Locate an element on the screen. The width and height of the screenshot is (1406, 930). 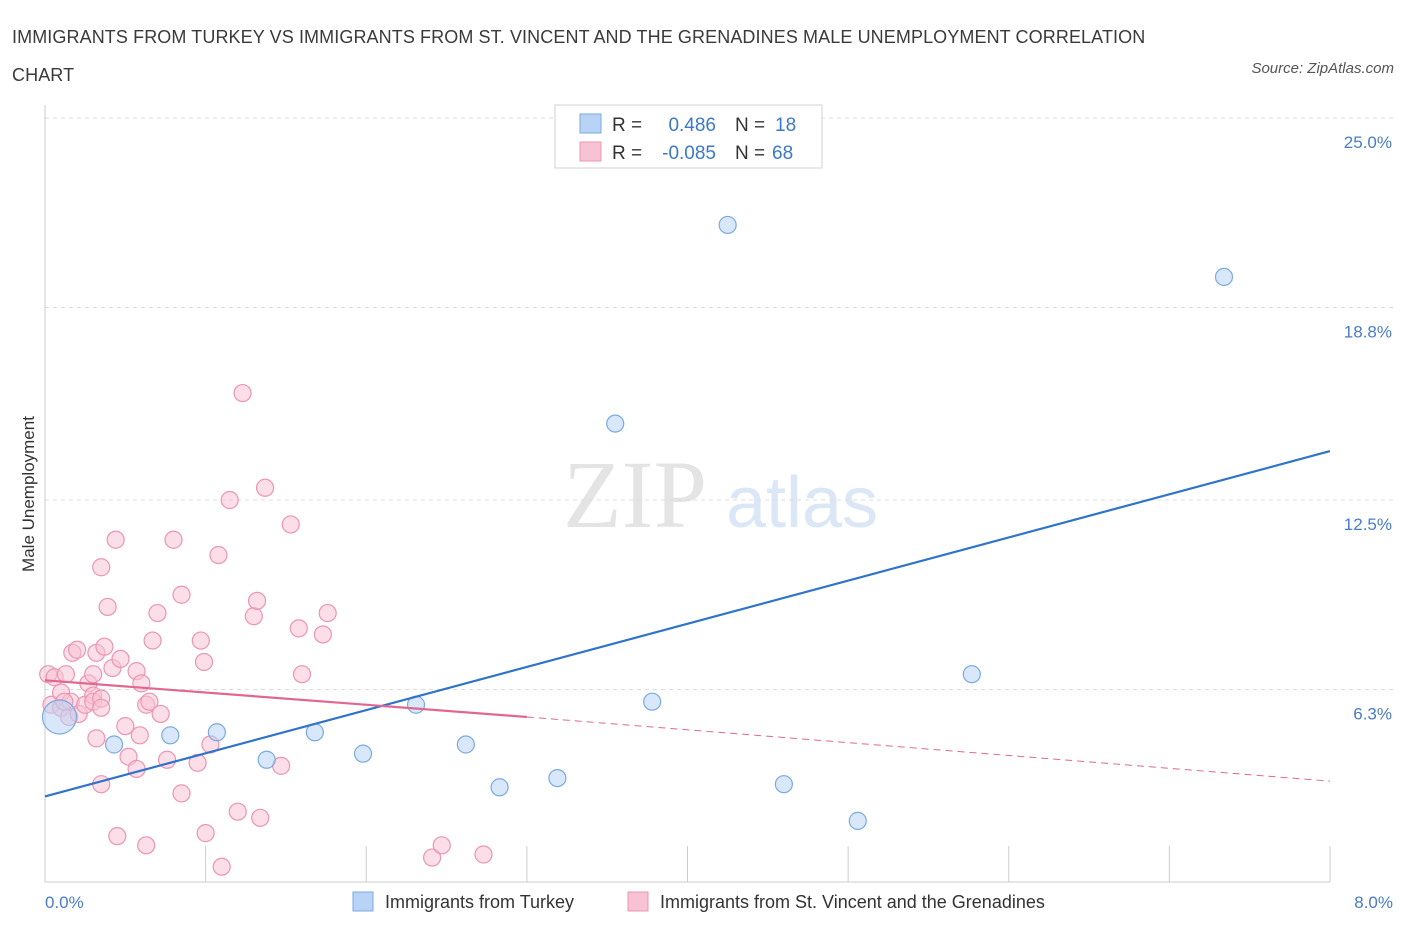
legend-swatch-pink is located at coordinates (590, 151).